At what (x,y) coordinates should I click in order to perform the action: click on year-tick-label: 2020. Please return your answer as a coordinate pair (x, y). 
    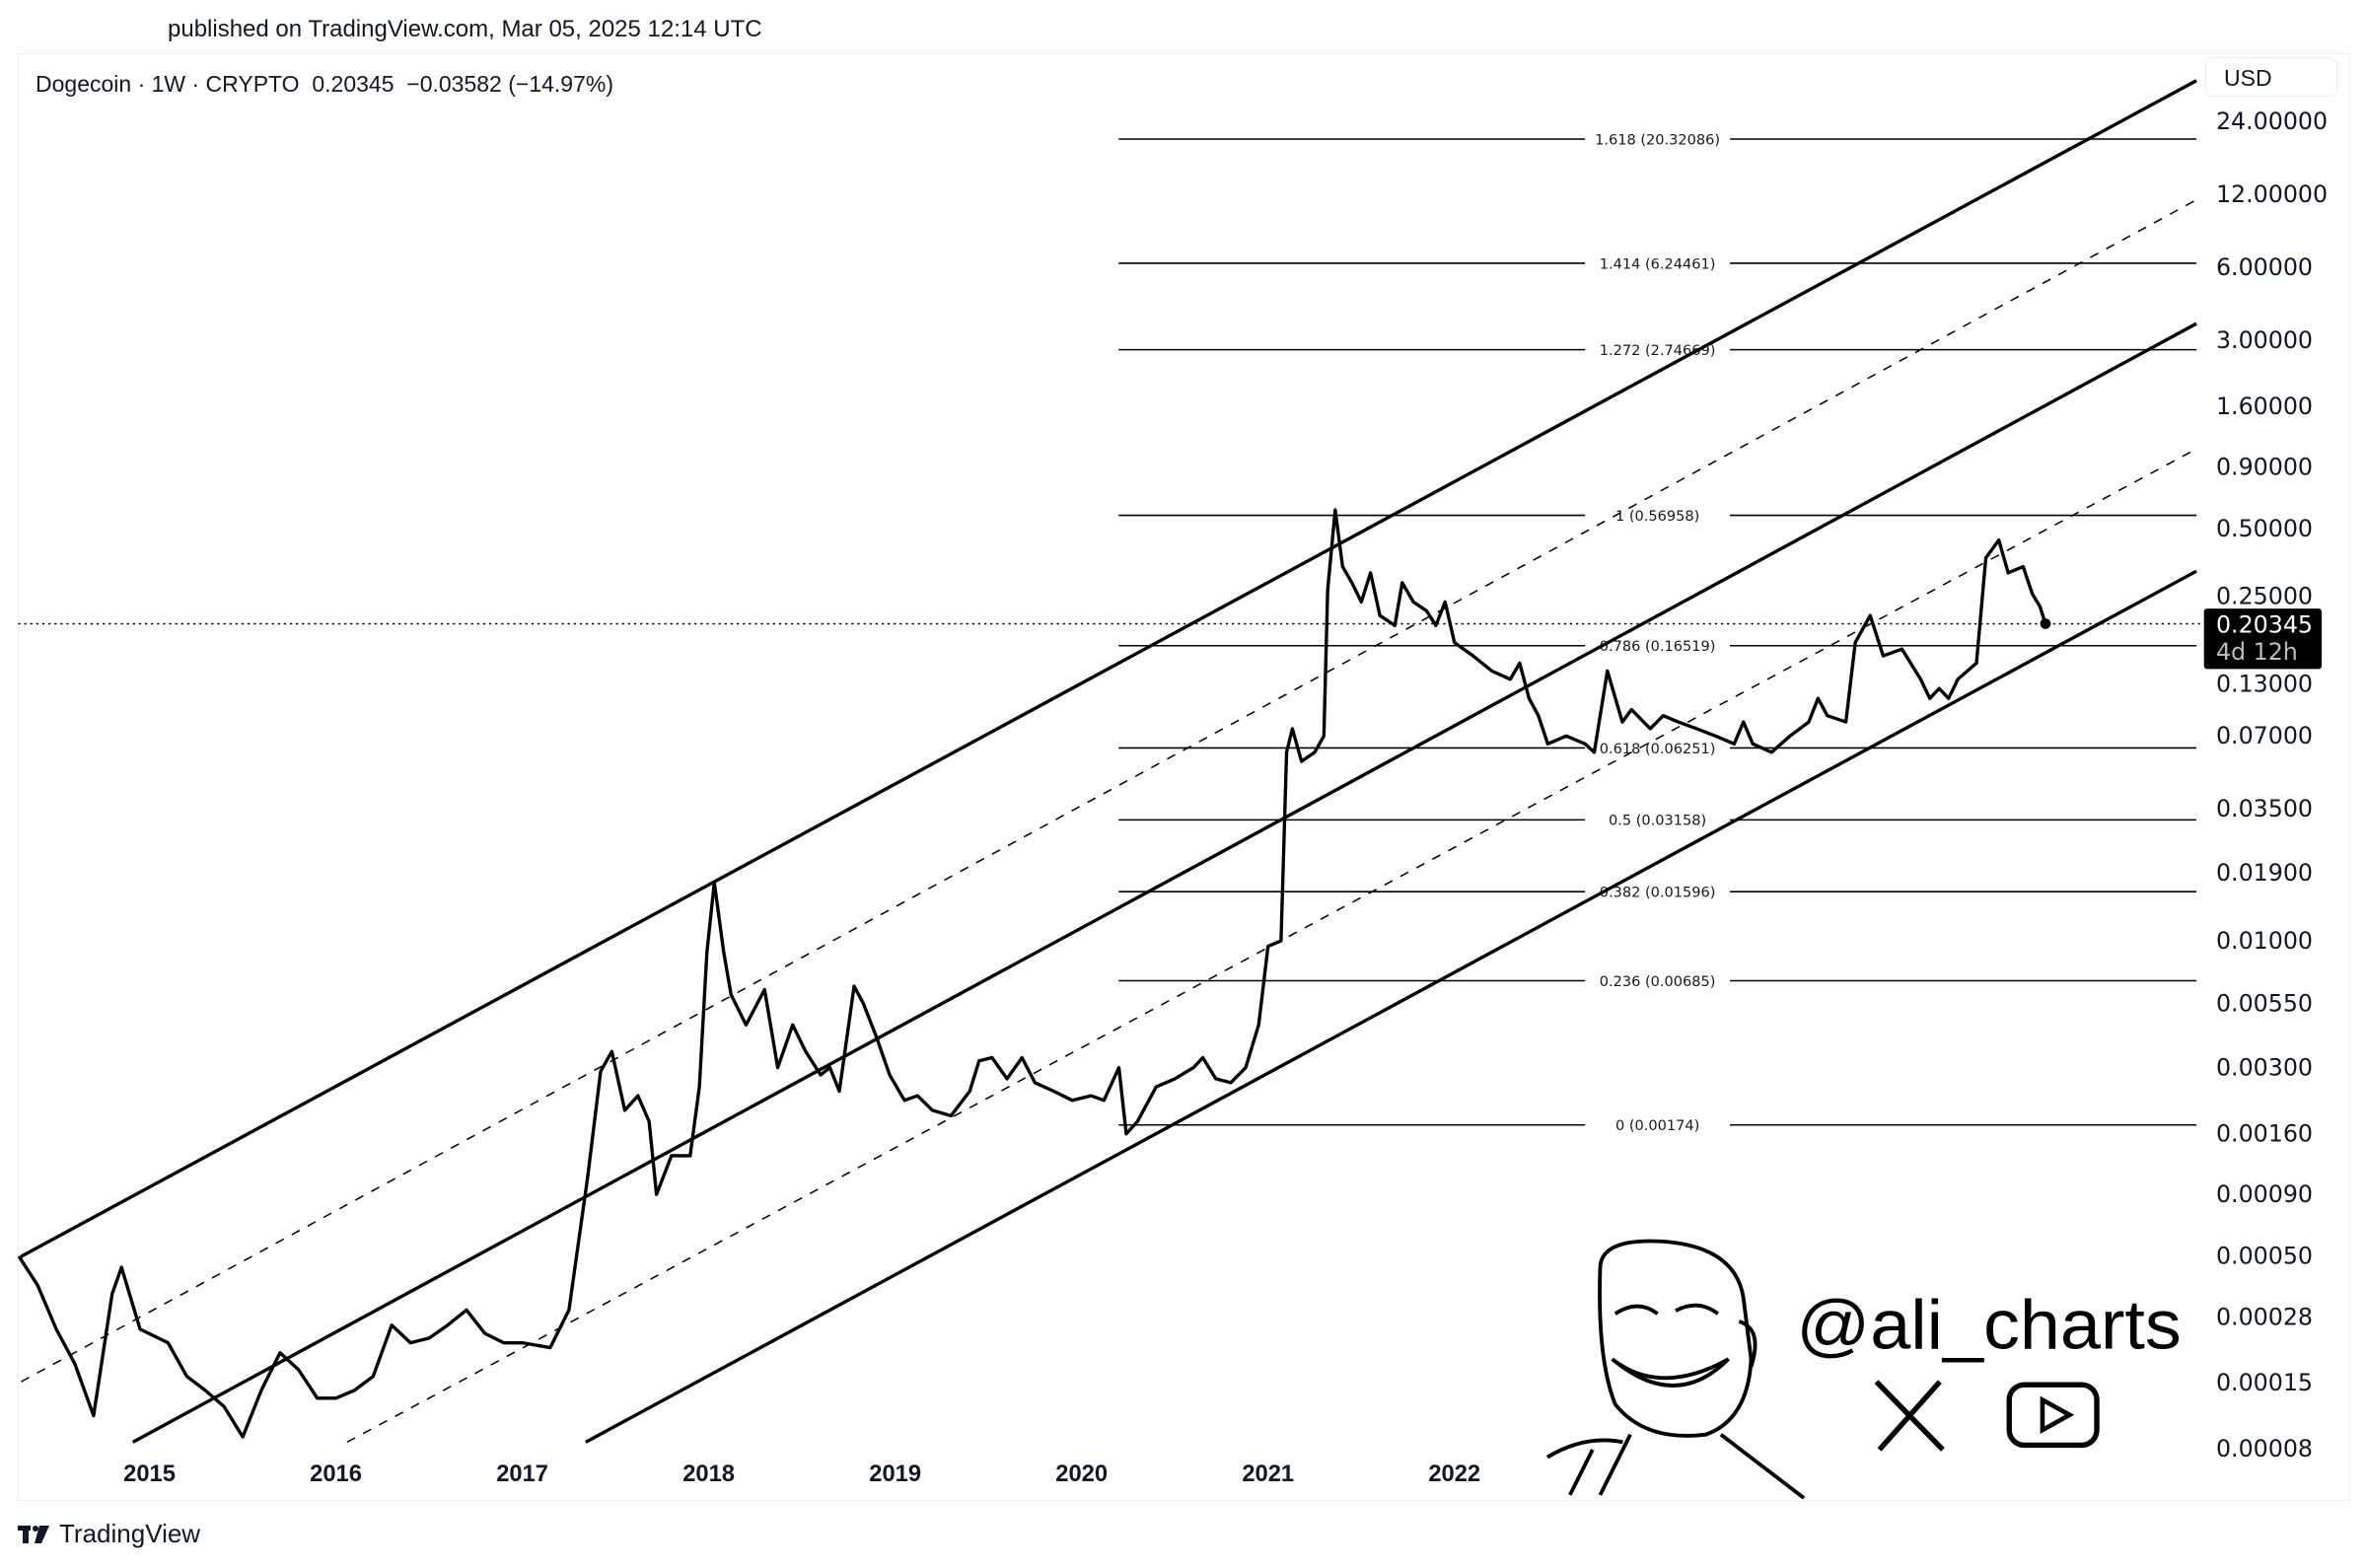
    Looking at the image, I should click on (1081, 1474).